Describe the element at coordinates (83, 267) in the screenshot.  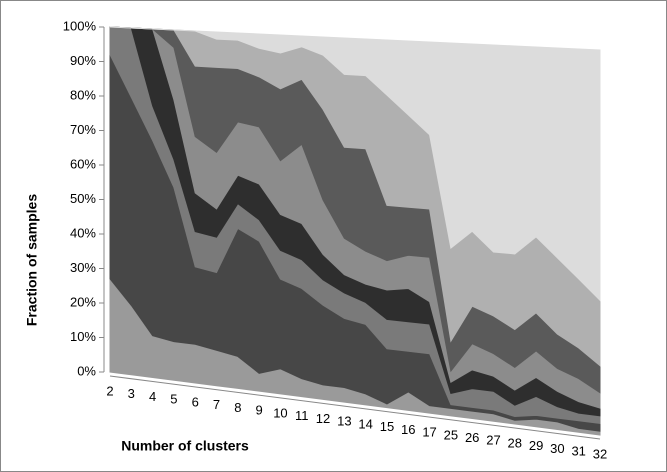
I see `y-tick-label: 30%` at that location.